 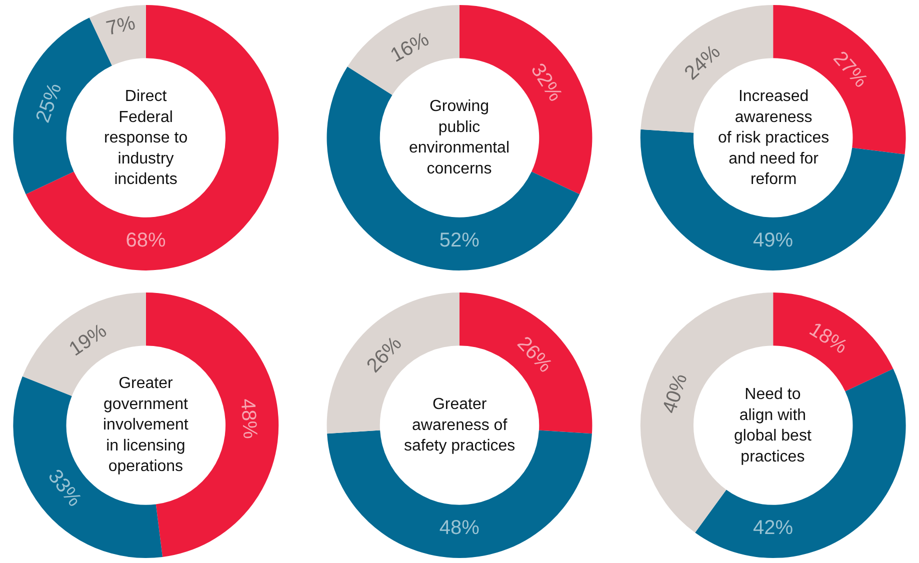 What do you see at coordinates (146, 241) in the screenshot?
I see `data-label: 68%` at bounding box center [146, 241].